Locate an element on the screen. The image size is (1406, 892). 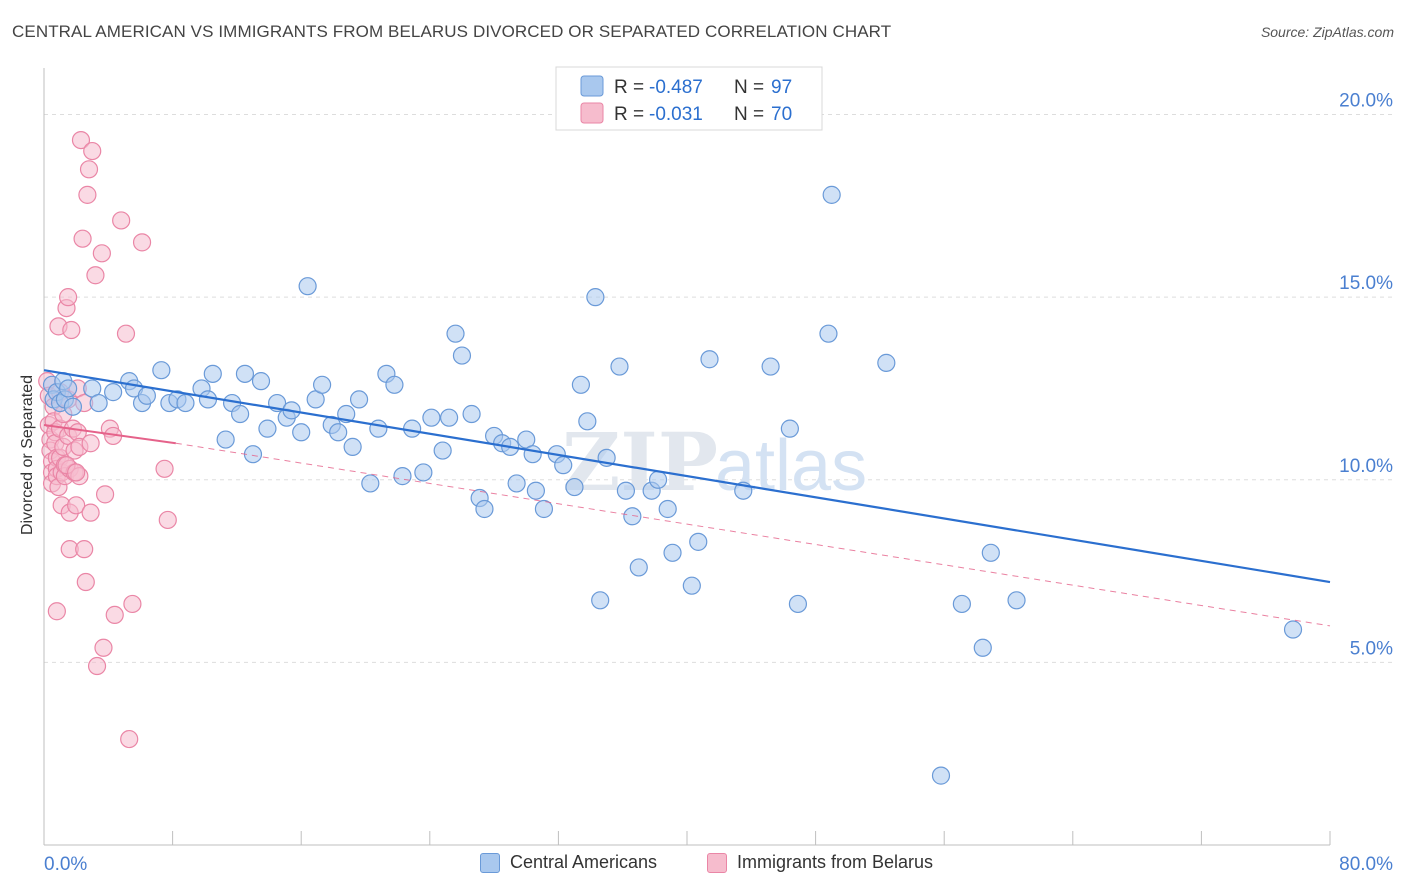
legend-n-value-1: 97 is located at coordinates (781, 87).